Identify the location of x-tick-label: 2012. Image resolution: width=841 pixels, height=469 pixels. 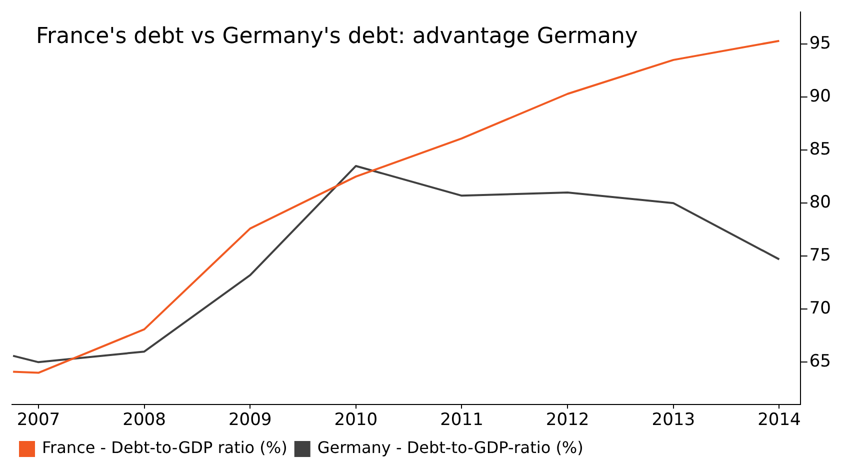
(568, 420).